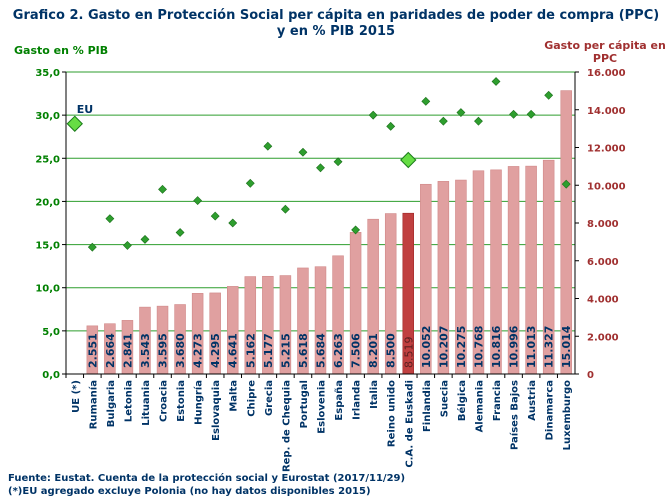 This screenshot has height=498, width=671. What do you see at coordinates (286, 426) in the screenshot?
I see `category-label: Rep. de Chequia` at bounding box center [286, 426].